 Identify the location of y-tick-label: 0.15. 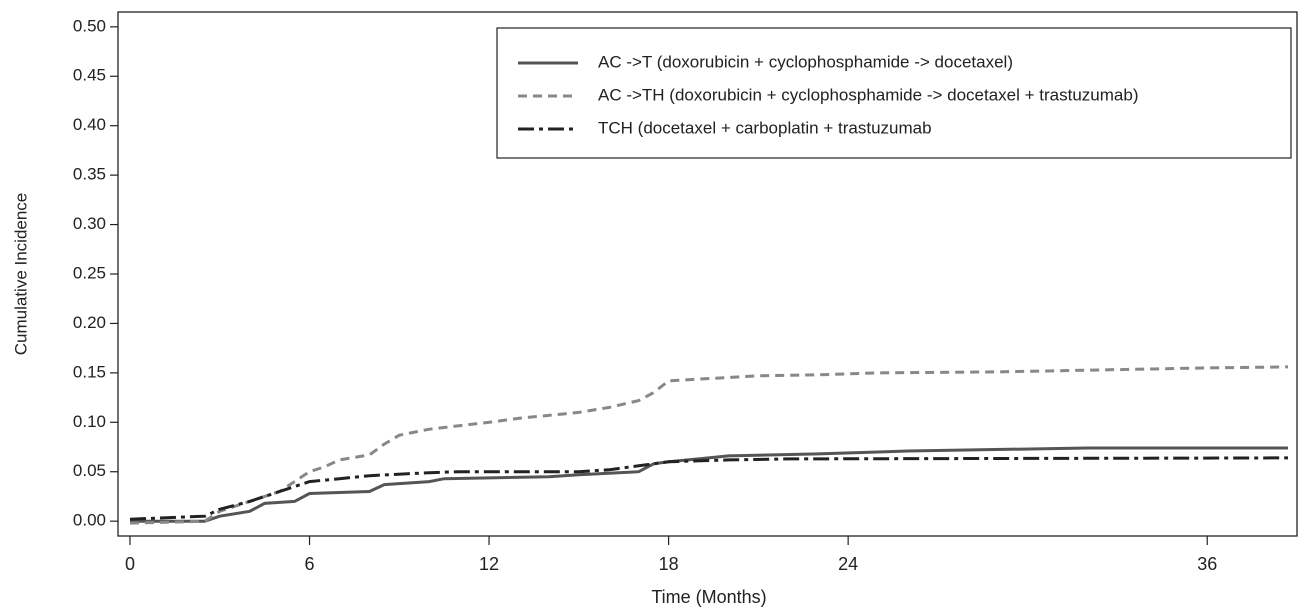
(89, 371).